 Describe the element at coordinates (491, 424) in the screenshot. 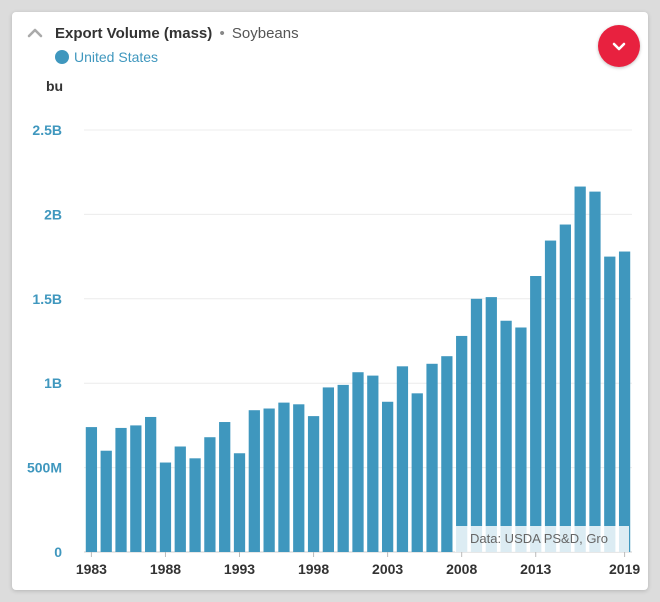

I see `bar-2010` at that location.